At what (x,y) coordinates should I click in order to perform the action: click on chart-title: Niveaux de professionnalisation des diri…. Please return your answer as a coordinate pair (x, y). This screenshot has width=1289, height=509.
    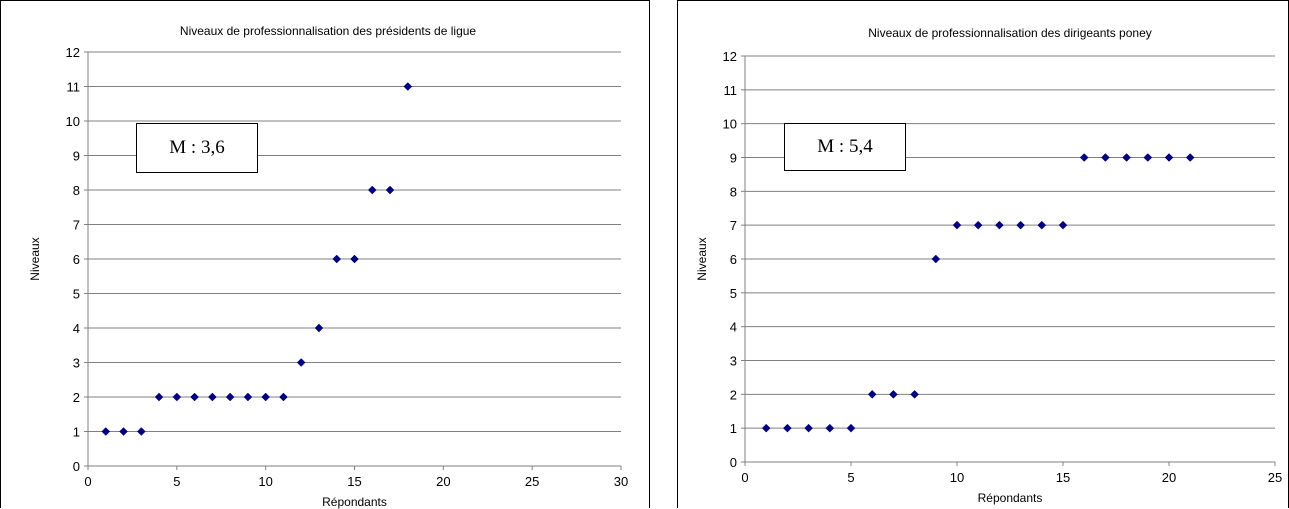
    Looking at the image, I should click on (1010, 33).